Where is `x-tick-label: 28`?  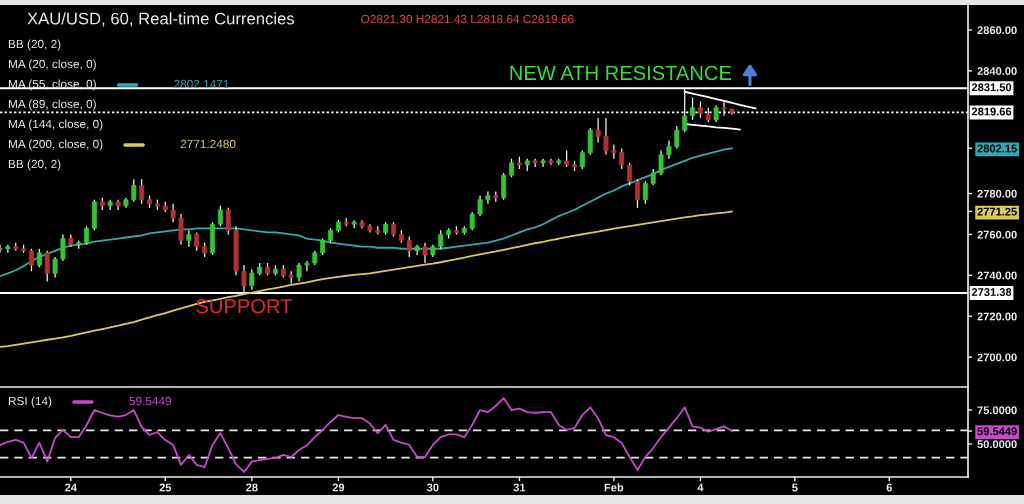 x-tick-label: 28 is located at coordinates (252, 487).